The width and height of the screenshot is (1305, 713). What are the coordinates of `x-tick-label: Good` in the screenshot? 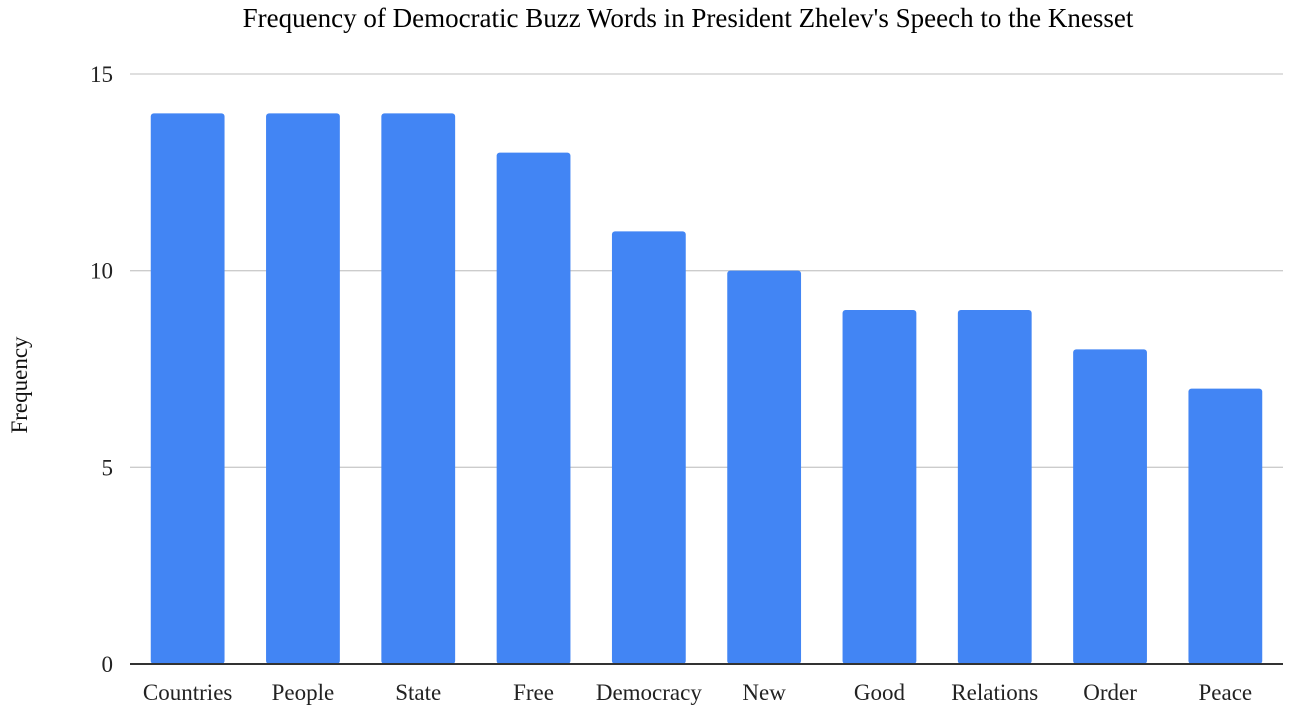 It's located at (880, 692).